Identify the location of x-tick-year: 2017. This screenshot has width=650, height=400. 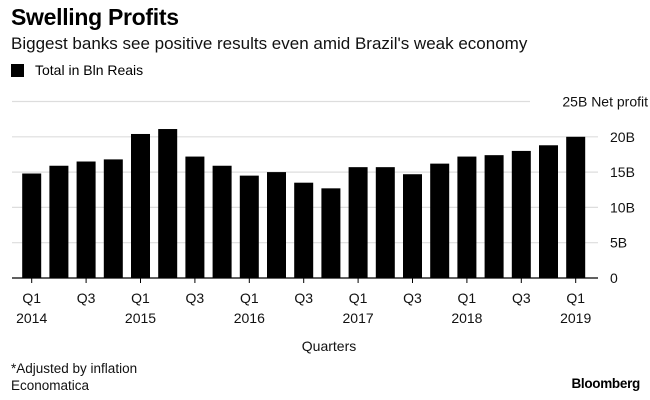
(358, 318).